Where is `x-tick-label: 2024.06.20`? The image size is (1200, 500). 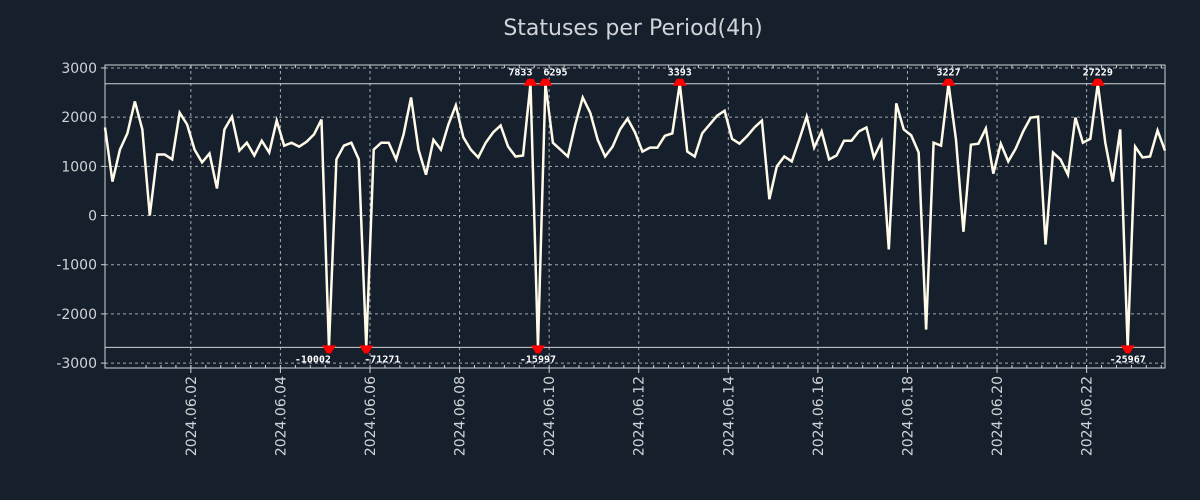
x-tick-label: 2024.06.20 is located at coordinates (998, 416).